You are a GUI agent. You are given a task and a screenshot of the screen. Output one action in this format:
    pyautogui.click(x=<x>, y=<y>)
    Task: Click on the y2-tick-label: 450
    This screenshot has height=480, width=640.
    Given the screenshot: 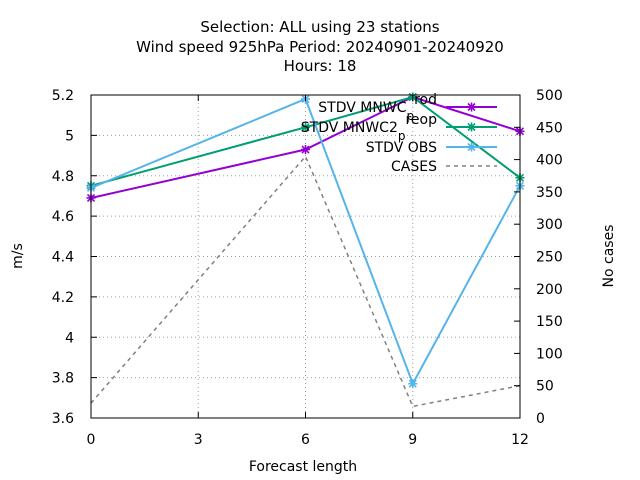 What is the action you would take?
    pyautogui.click(x=549, y=128)
    